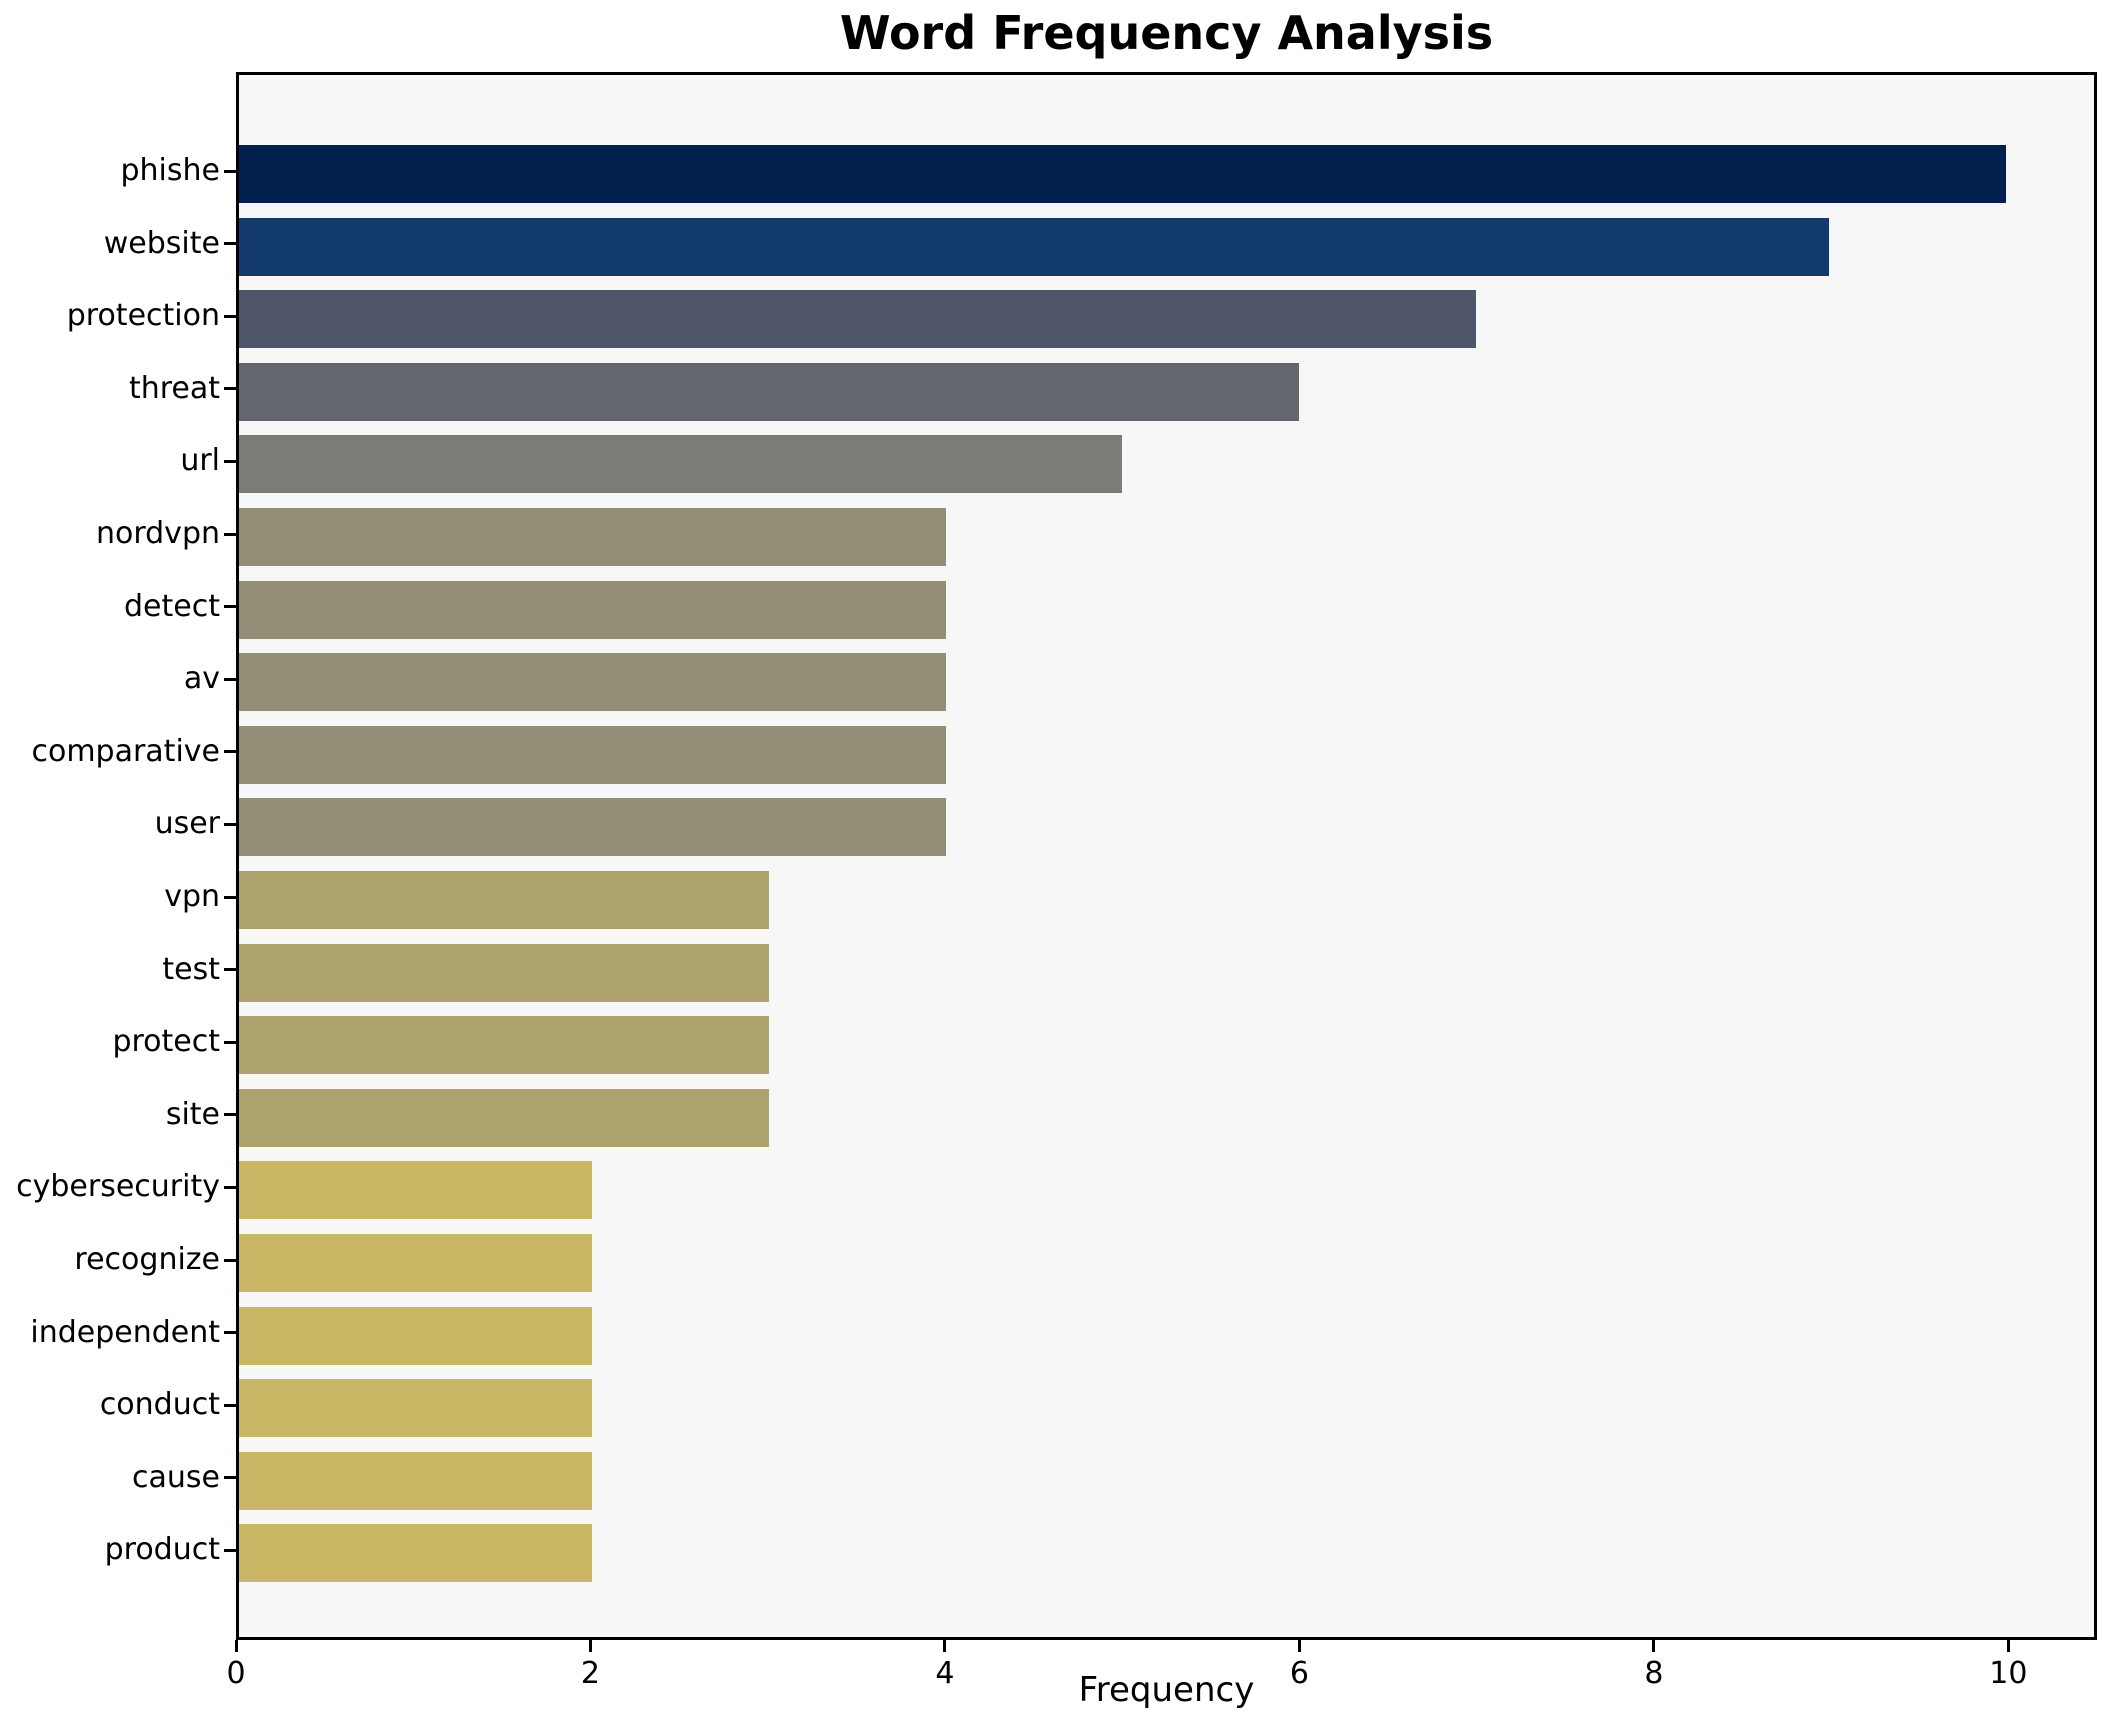  What do you see at coordinates (147, 1259) in the screenshot?
I see `y-label-recognize: recognize` at bounding box center [147, 1259].